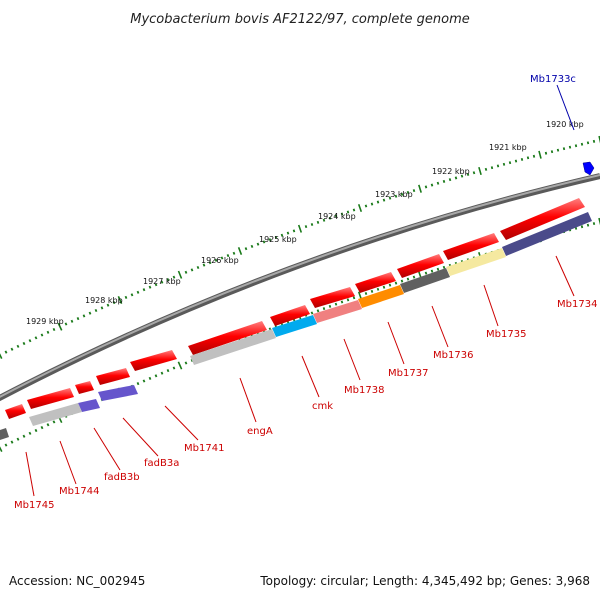  What do you see at coordinates (542, 219) in the screenshot?
I see `gene-Mb1734-cds` at bounding box center [542, 219].